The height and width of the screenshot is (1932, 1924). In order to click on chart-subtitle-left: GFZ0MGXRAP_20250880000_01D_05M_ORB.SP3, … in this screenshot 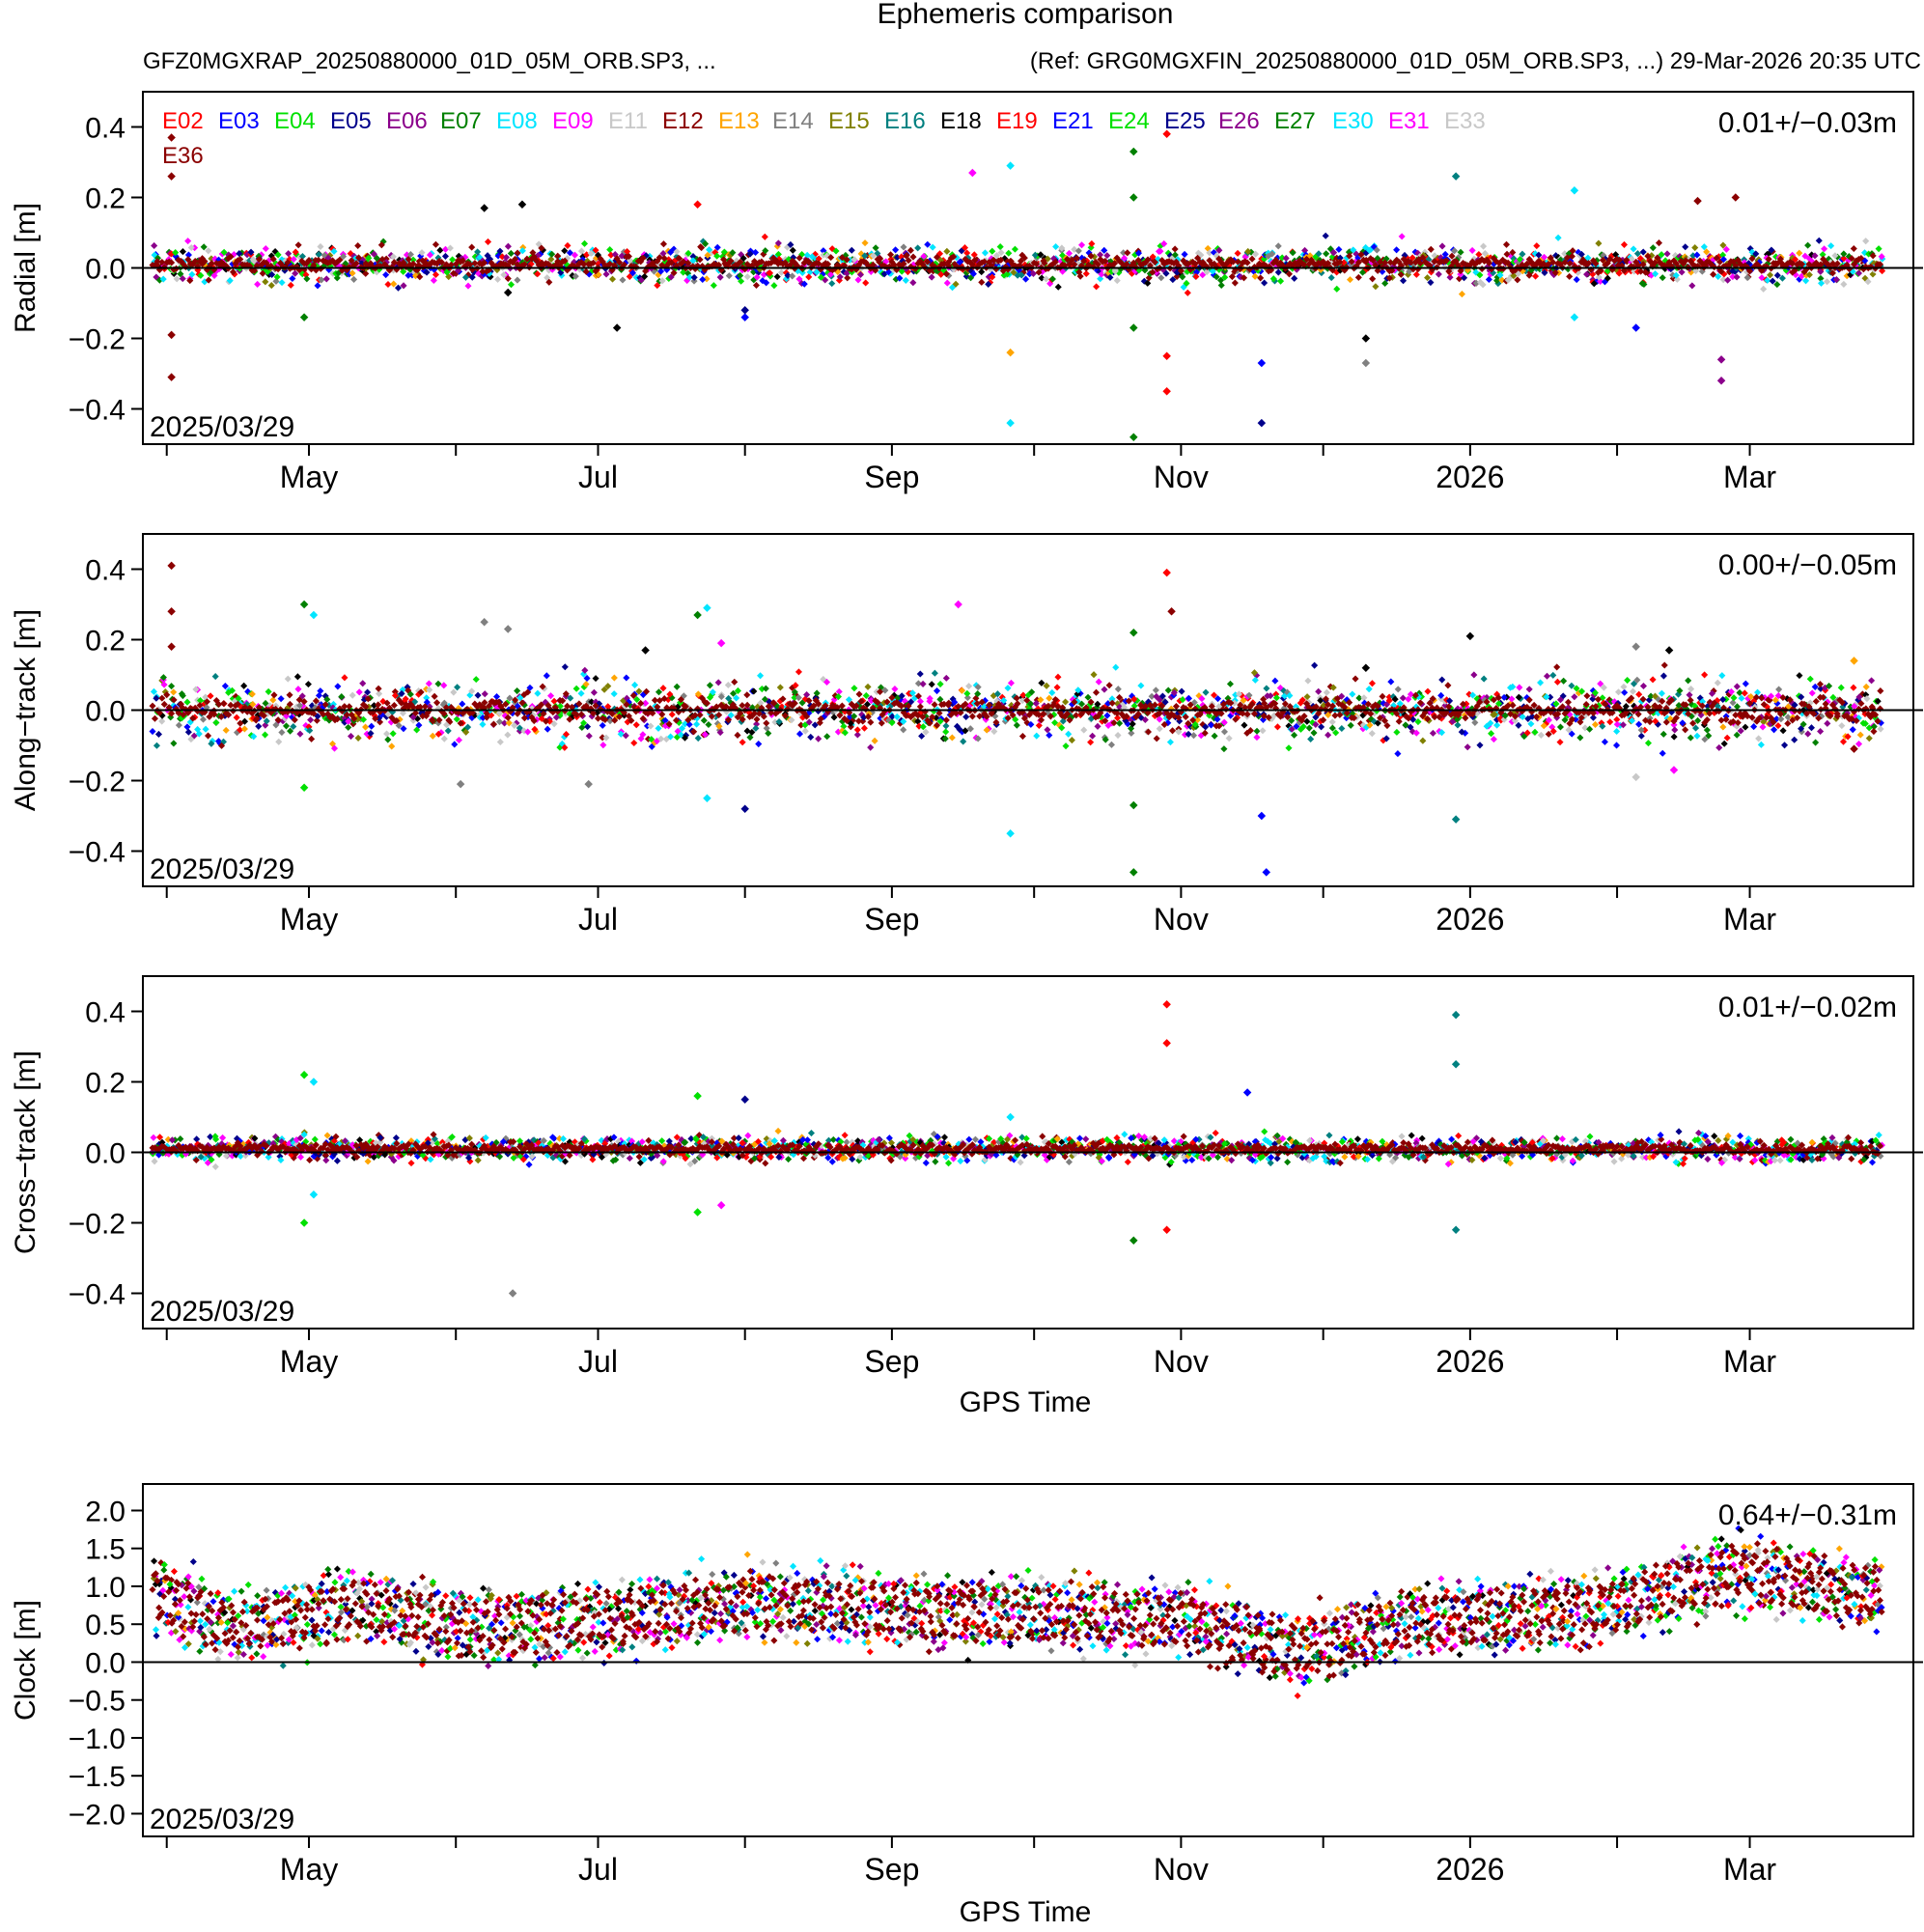, I will do `click(429, 61)`.